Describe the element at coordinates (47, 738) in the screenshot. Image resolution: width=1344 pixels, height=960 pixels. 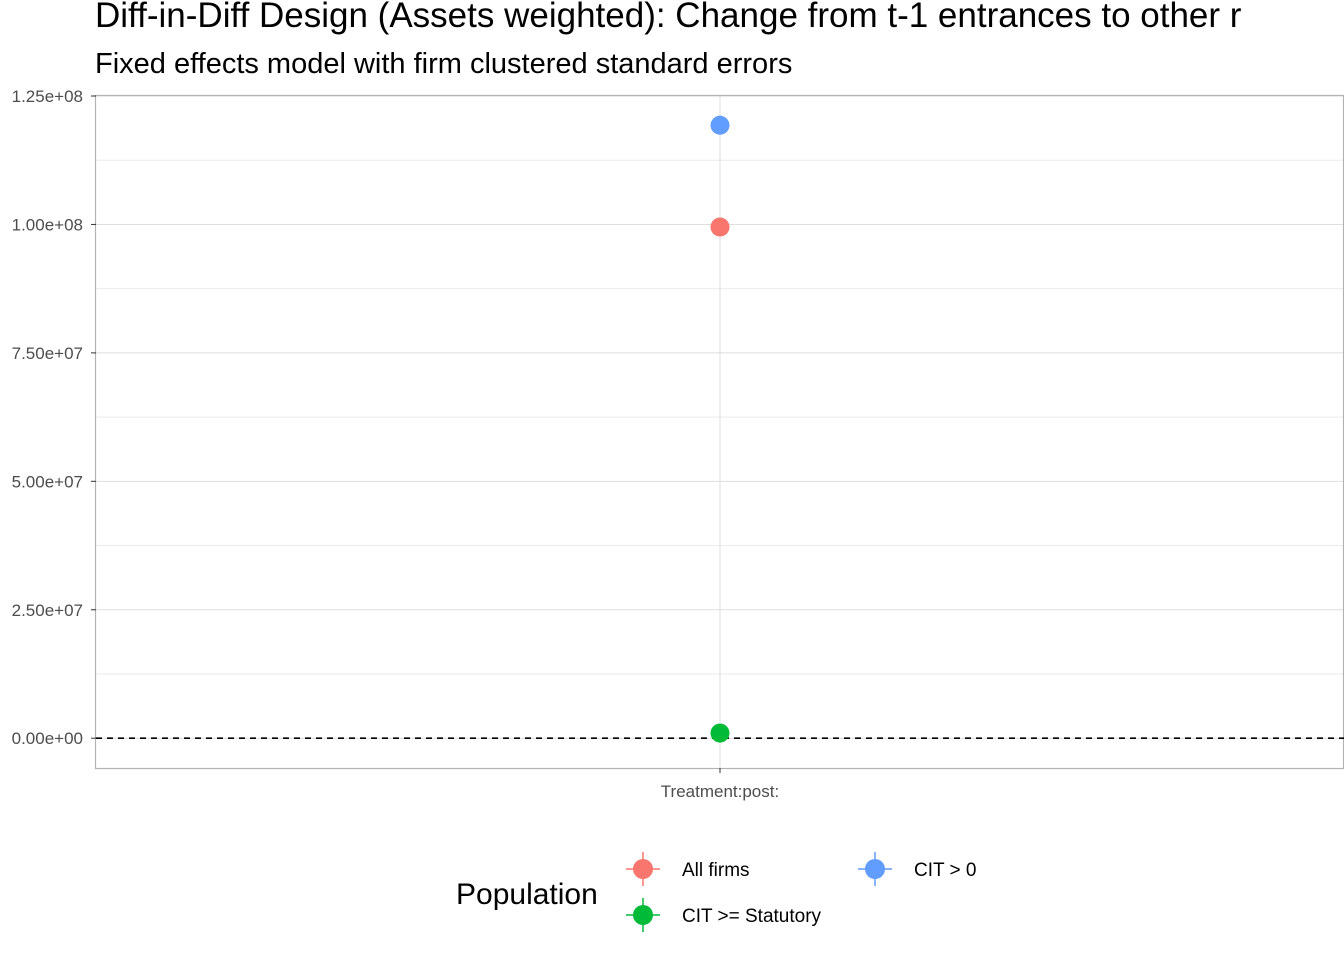
I see `y-tick-label: 0.00e+00` at that location.